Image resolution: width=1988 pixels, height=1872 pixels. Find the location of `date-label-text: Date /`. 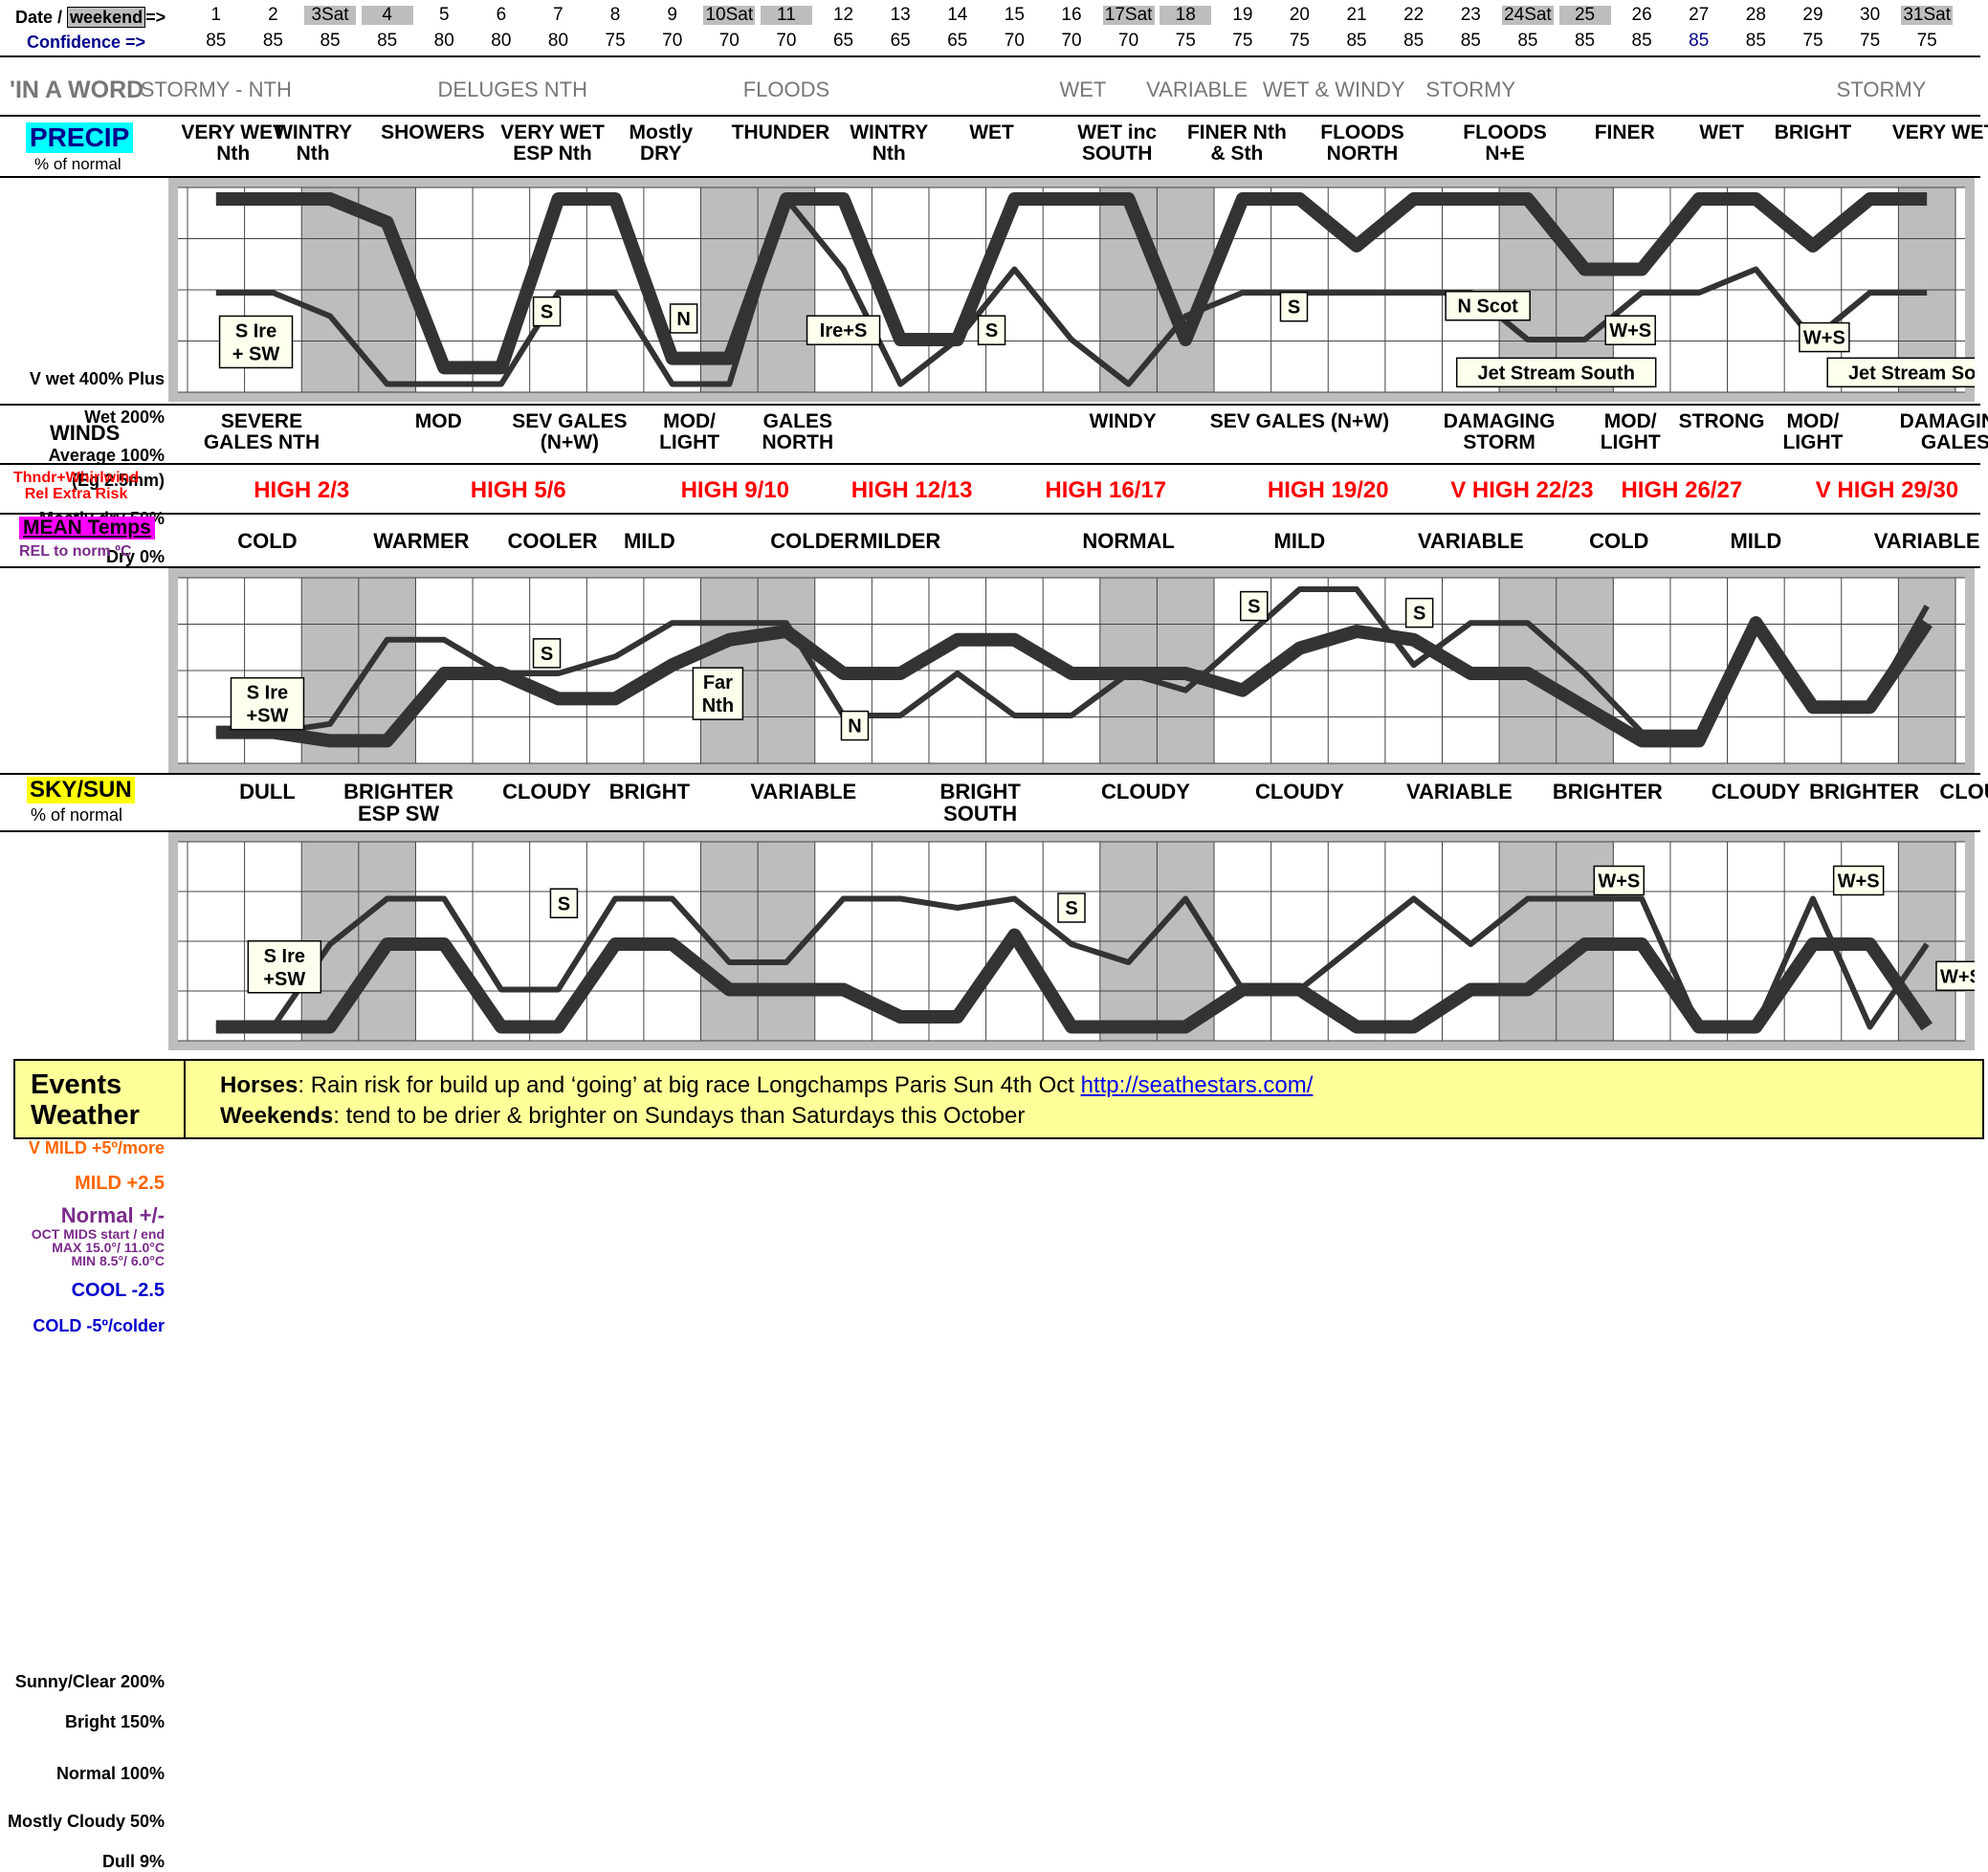

date-label-text: Date / is located at coordinates (41, 17).